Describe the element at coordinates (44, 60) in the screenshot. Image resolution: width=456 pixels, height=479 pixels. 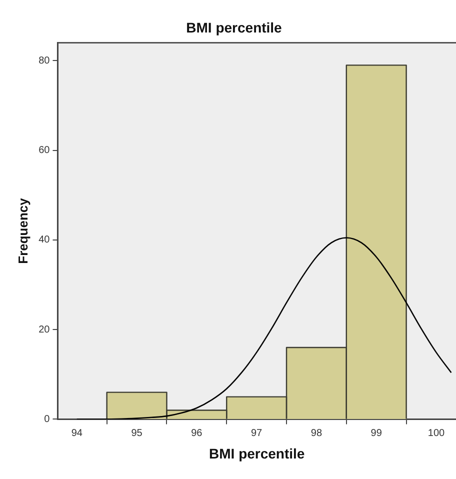
I see `y-tick-label: 80` at that location.